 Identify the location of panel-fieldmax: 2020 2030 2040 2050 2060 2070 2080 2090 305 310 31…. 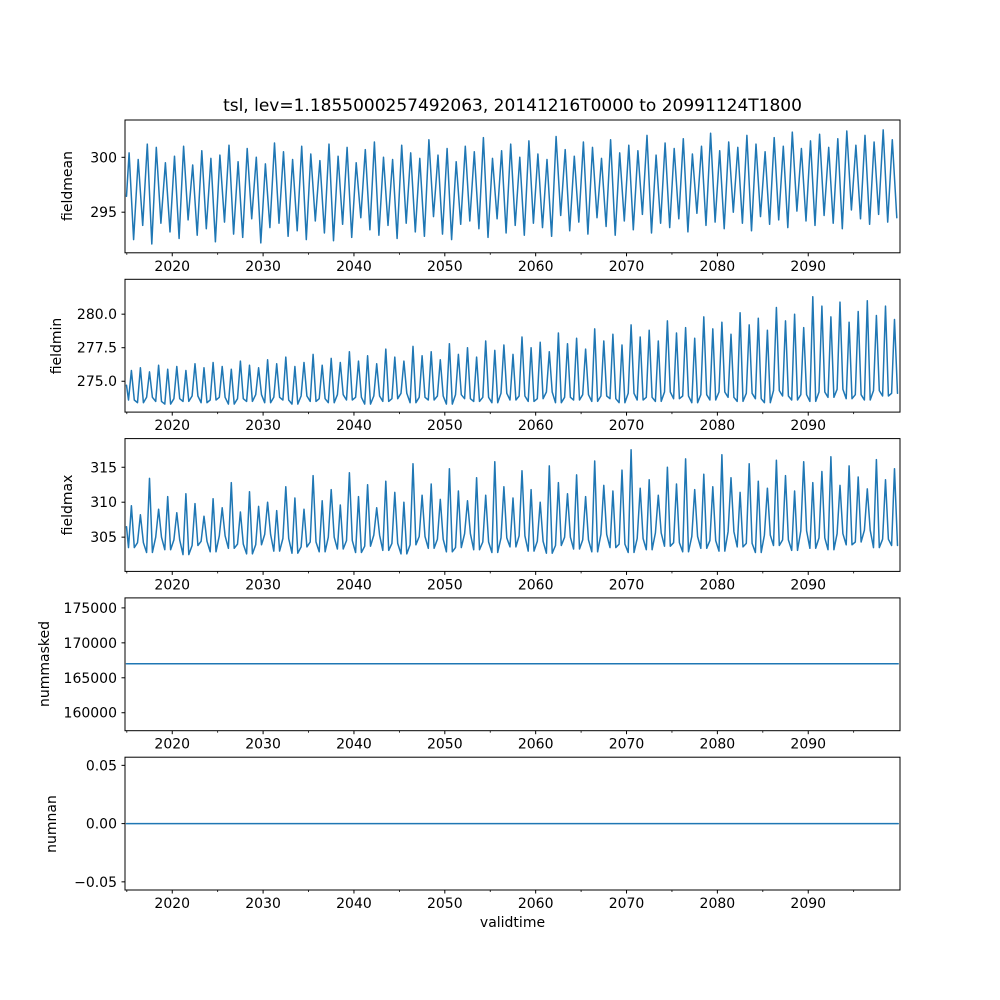
(495, 515).